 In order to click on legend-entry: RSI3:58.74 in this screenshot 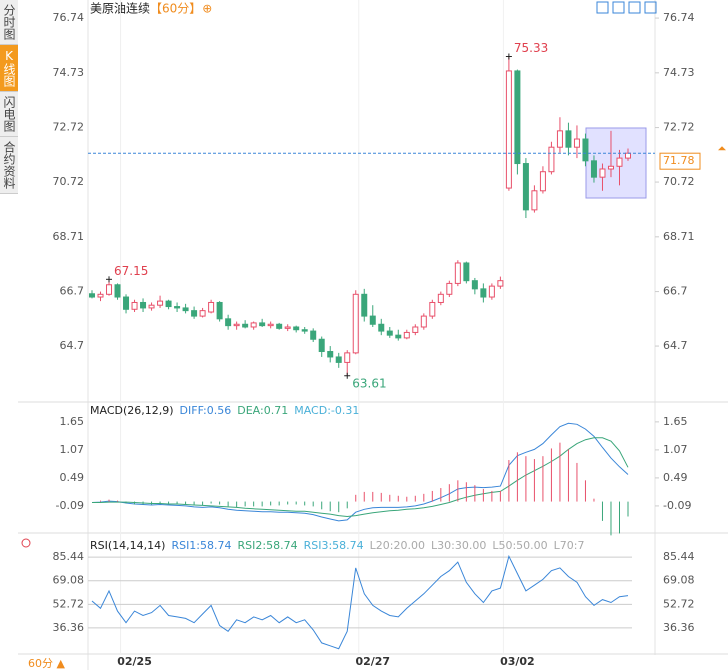, I will do `click(334, 545)`.